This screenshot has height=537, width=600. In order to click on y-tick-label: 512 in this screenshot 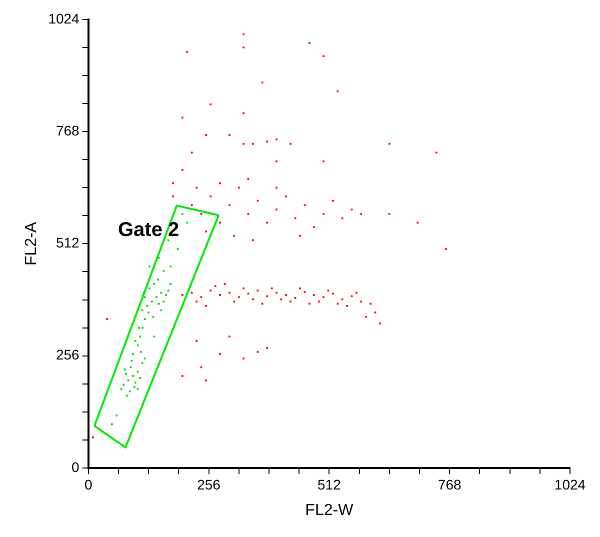, I will do `click(68, 242)`.